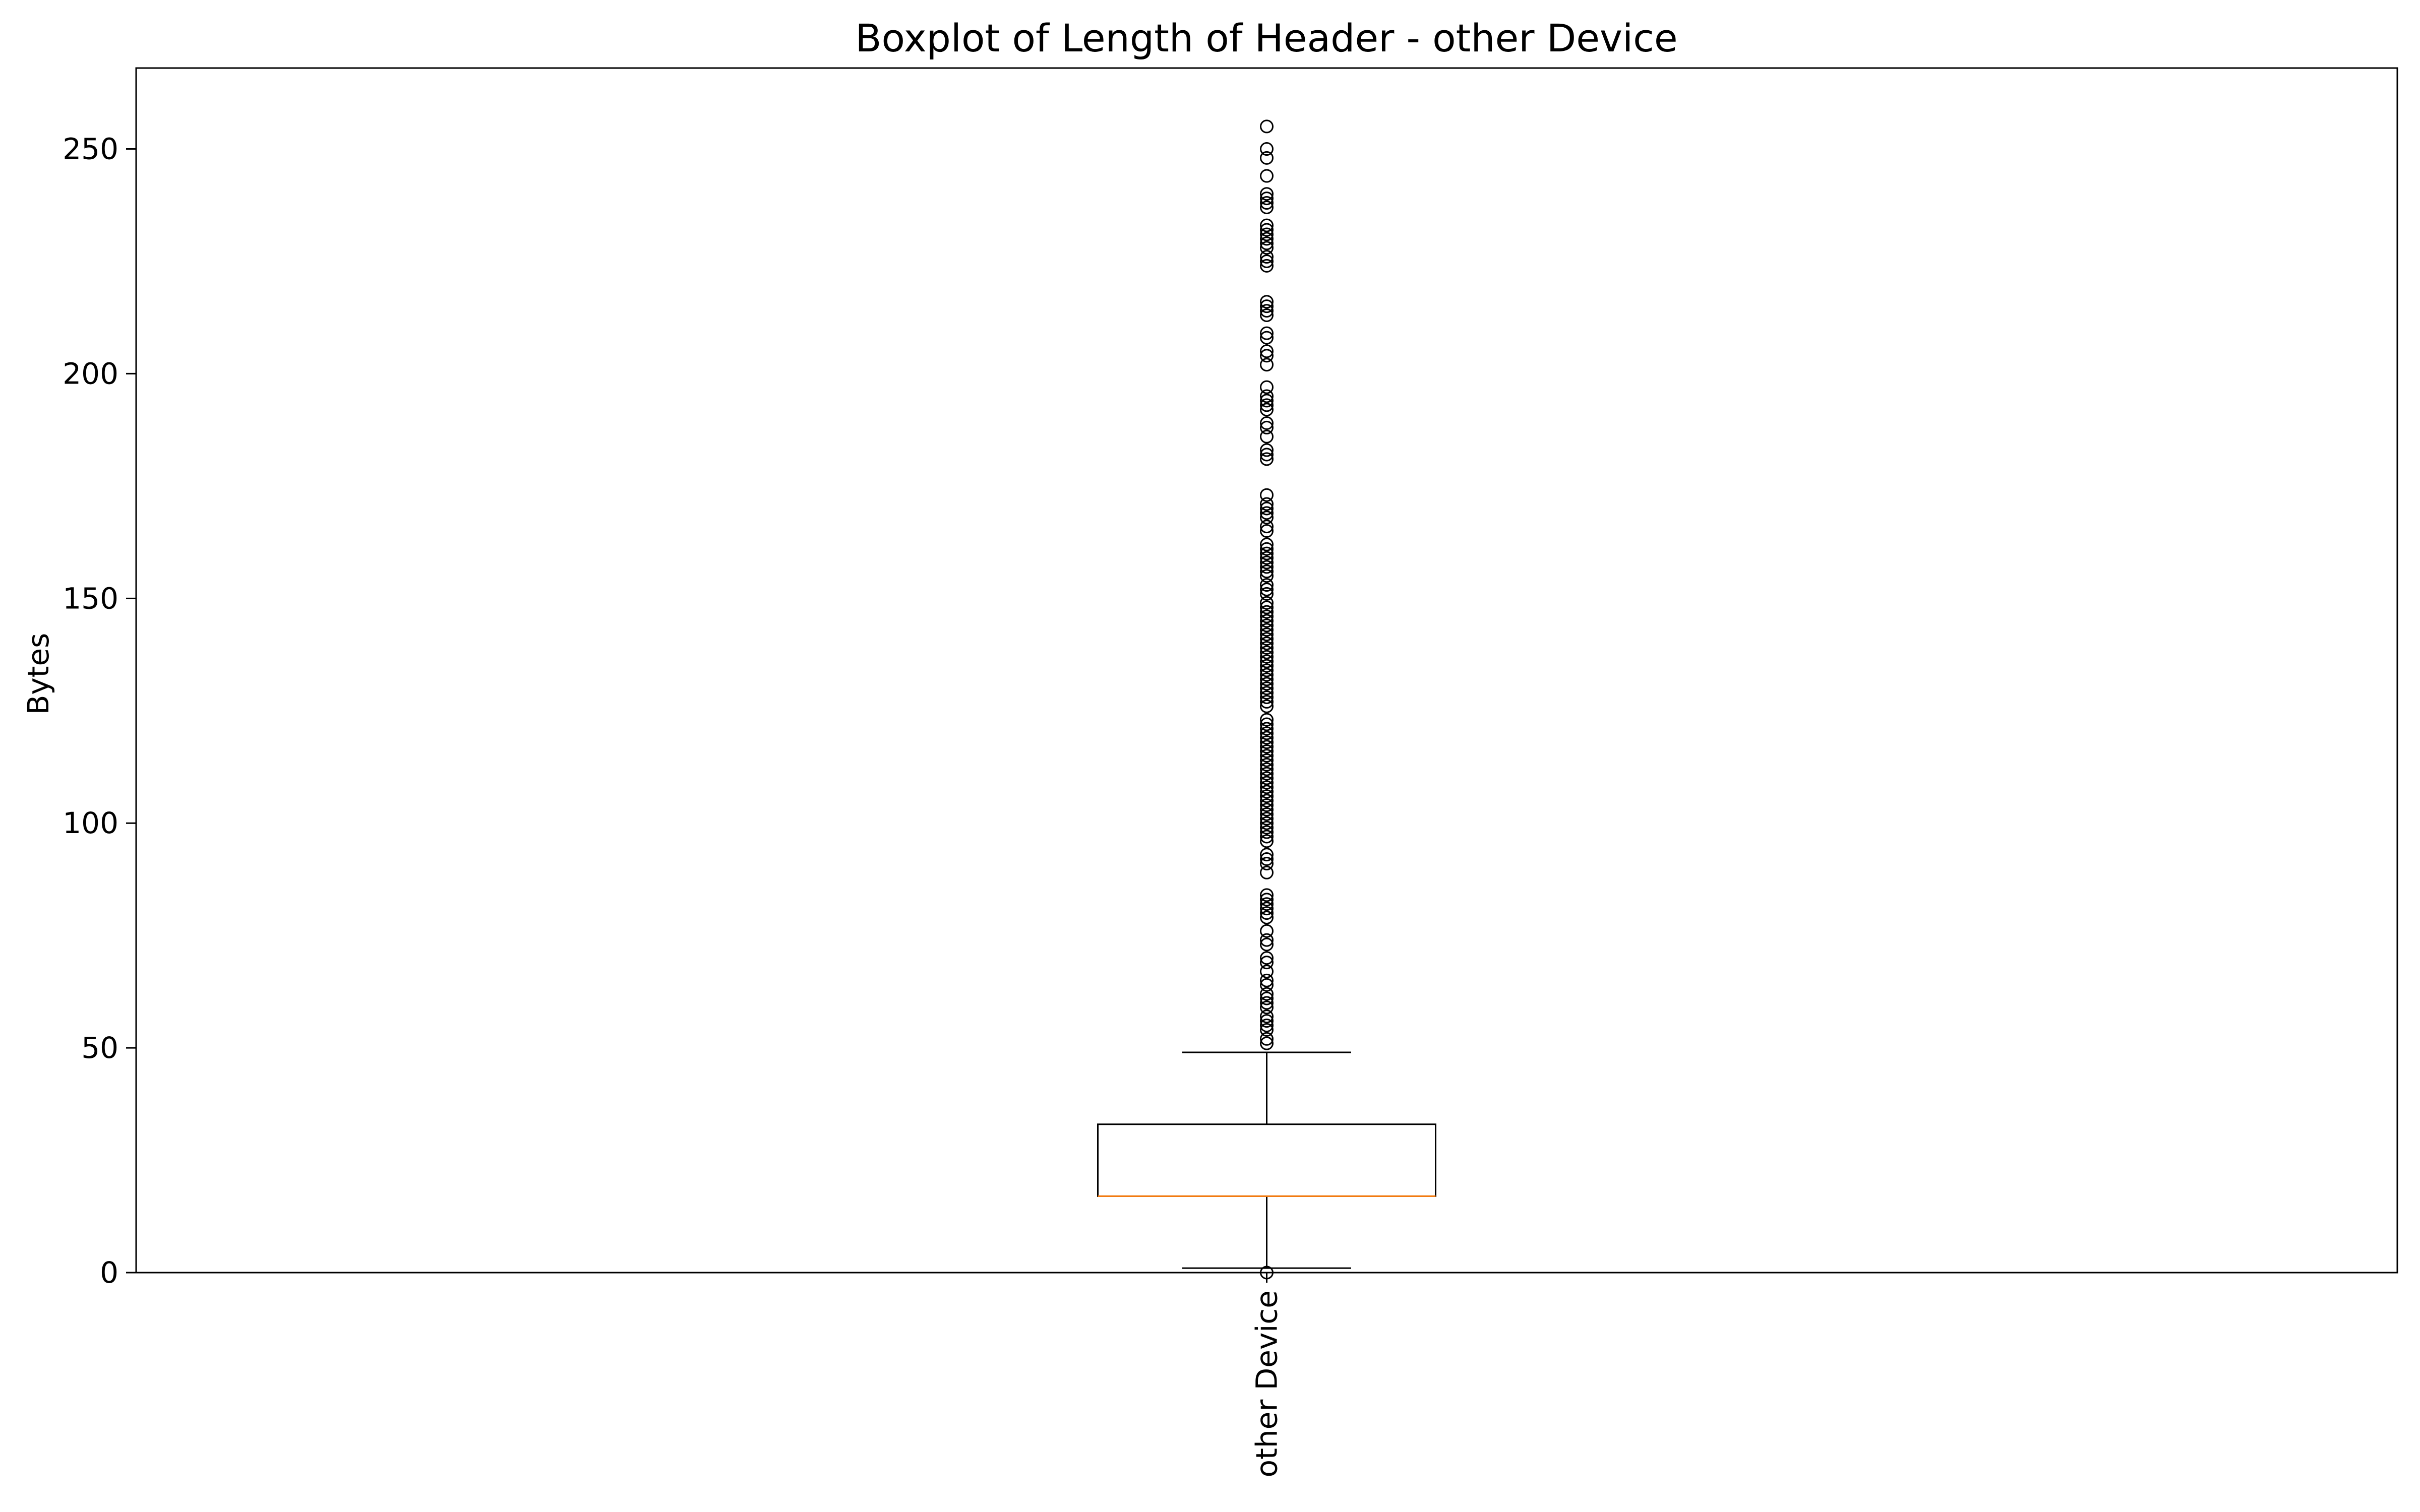 The height and width of the screenshot is (1512, 2420). What do you see at coordinates (90, 373) in the screenshot?
I see `y-tick-label: 200` at bounding box center [90, 373].